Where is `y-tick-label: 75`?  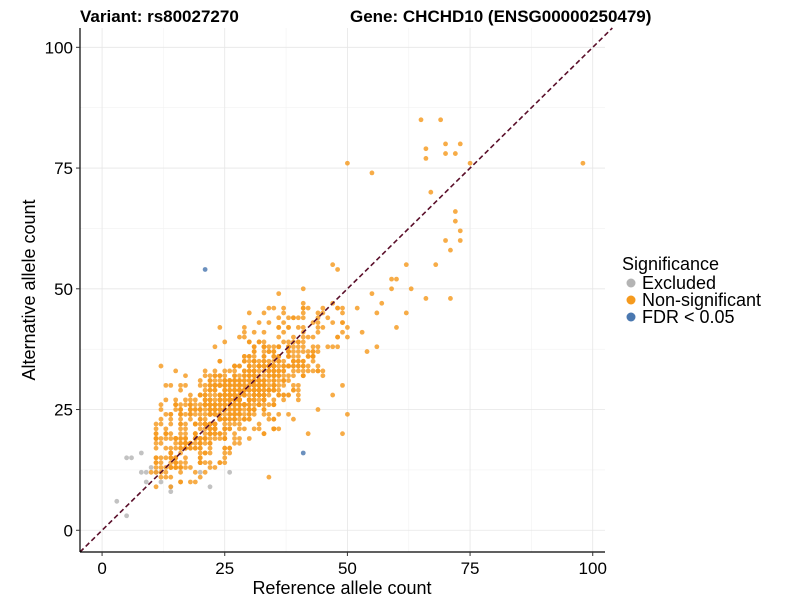
y-tick-label: 75 is located at coordinates (63, 168).